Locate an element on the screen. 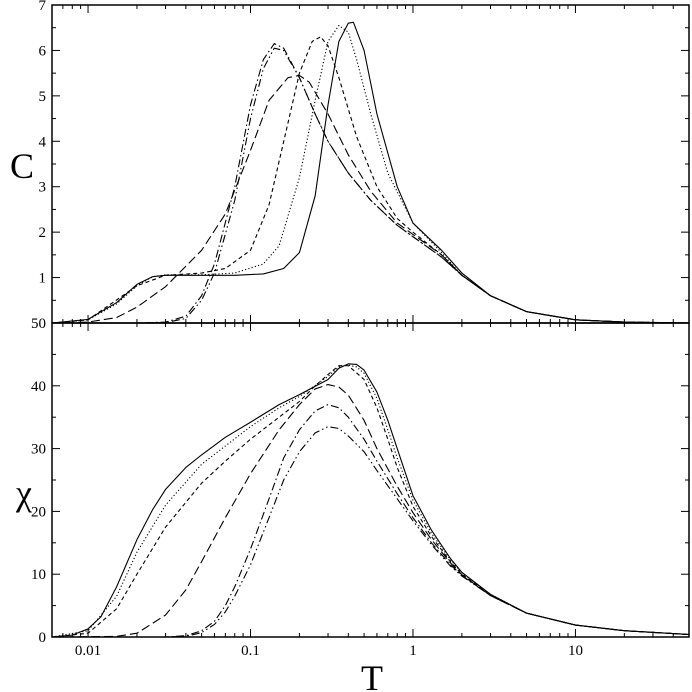  y-tick-label-bottom: 30 is located at coordinates (38, 450).